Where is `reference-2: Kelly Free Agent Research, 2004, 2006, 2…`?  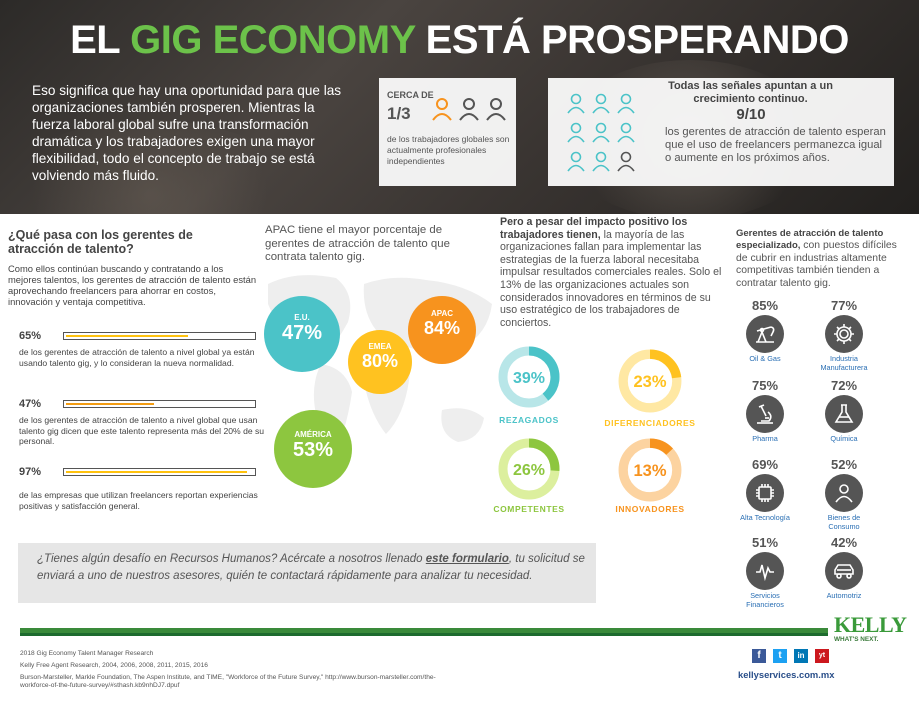 reference-2: Kelly Free Agent Research, 2004, 2006, 2… is located at coordinates (114, 665).